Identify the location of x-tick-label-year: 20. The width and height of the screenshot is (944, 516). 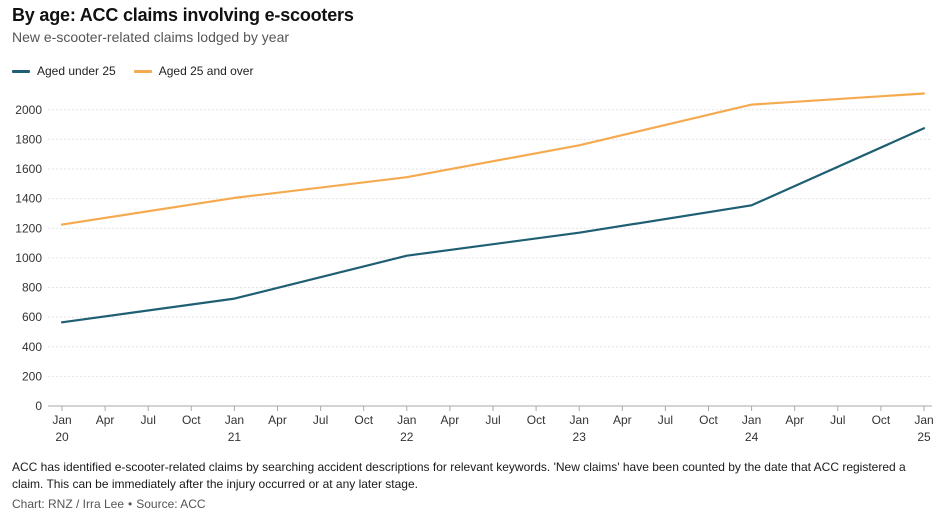
(62, 437).